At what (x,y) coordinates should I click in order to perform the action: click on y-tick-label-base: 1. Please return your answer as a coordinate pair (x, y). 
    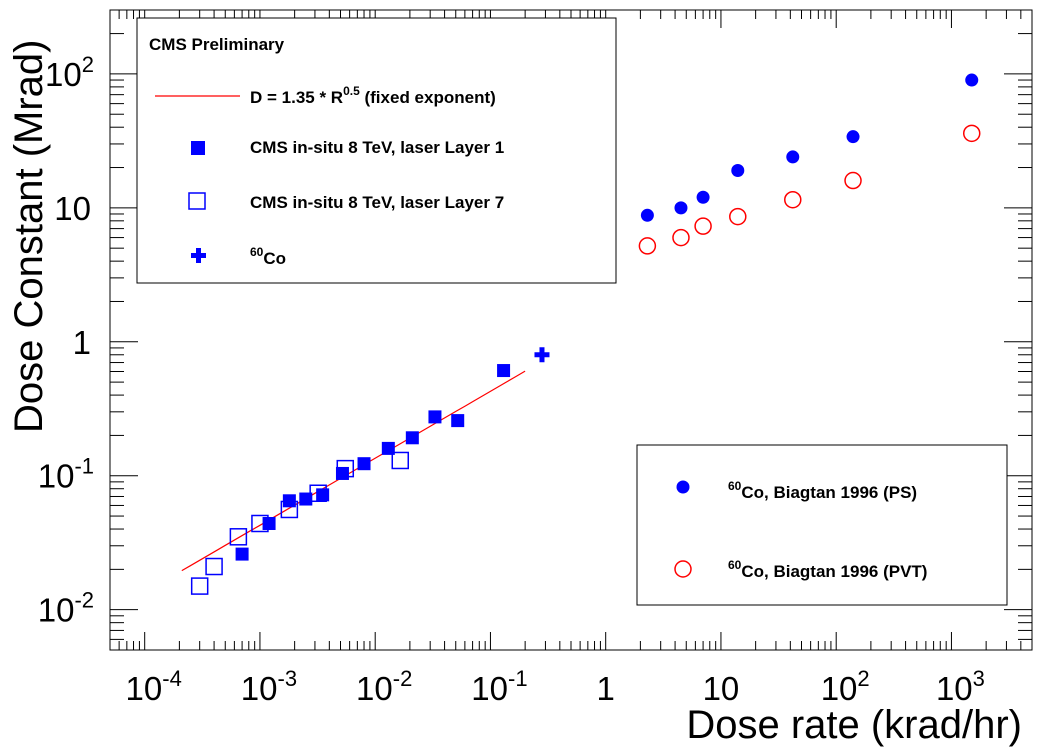
    Looking at the image, I should click on (82, 342).